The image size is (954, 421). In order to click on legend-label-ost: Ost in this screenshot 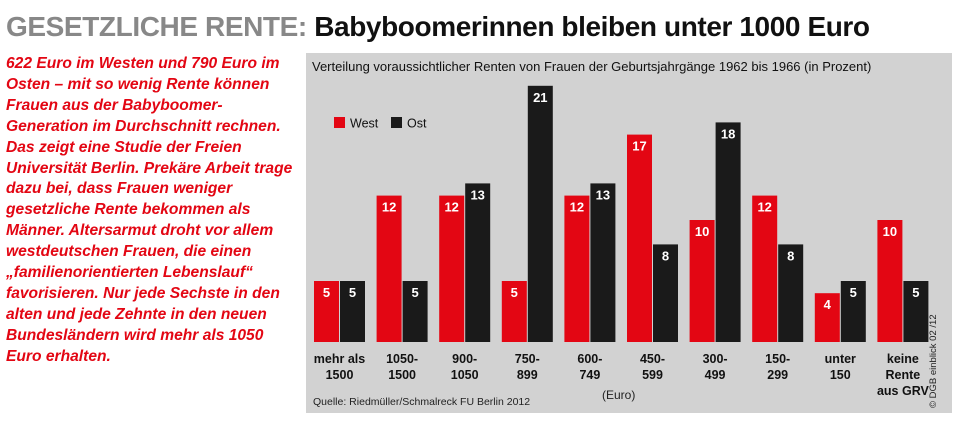, I will do `click(417, 124)`.